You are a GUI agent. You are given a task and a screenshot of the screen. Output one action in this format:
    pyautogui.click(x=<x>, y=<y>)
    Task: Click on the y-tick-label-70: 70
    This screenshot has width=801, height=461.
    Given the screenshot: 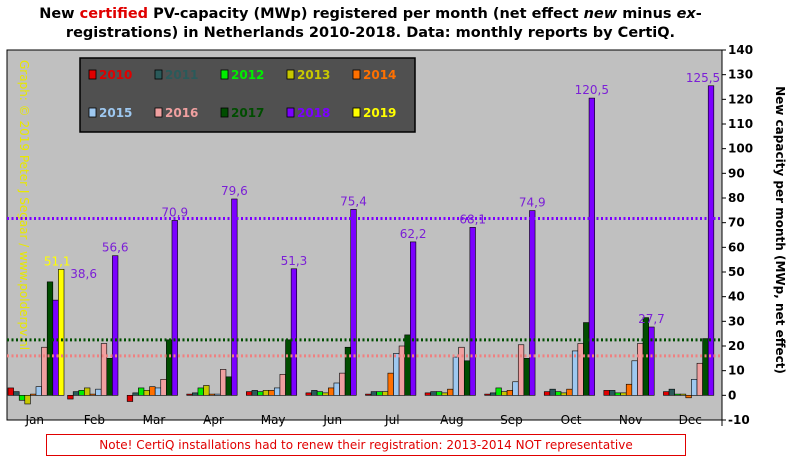 What is the action you would take?
    pyautogui.click(x=736, y=223)
    